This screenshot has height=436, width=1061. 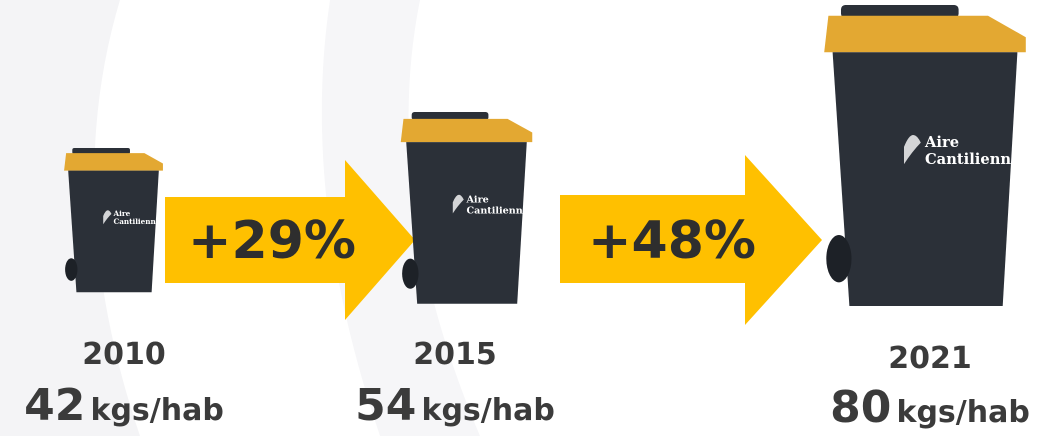 I want to click on year: 2015, so click(x=455, y=354).